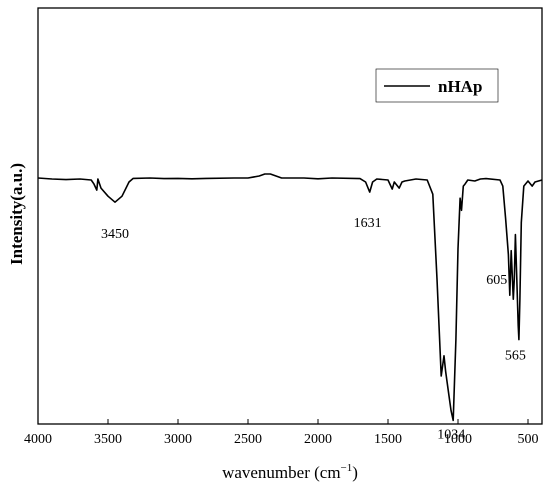 The width and height of the screenshot is (550, 490). Describe the element at coordinates (388, 439) in the screenshot. I see `x-tick-label: 1500` at that location.